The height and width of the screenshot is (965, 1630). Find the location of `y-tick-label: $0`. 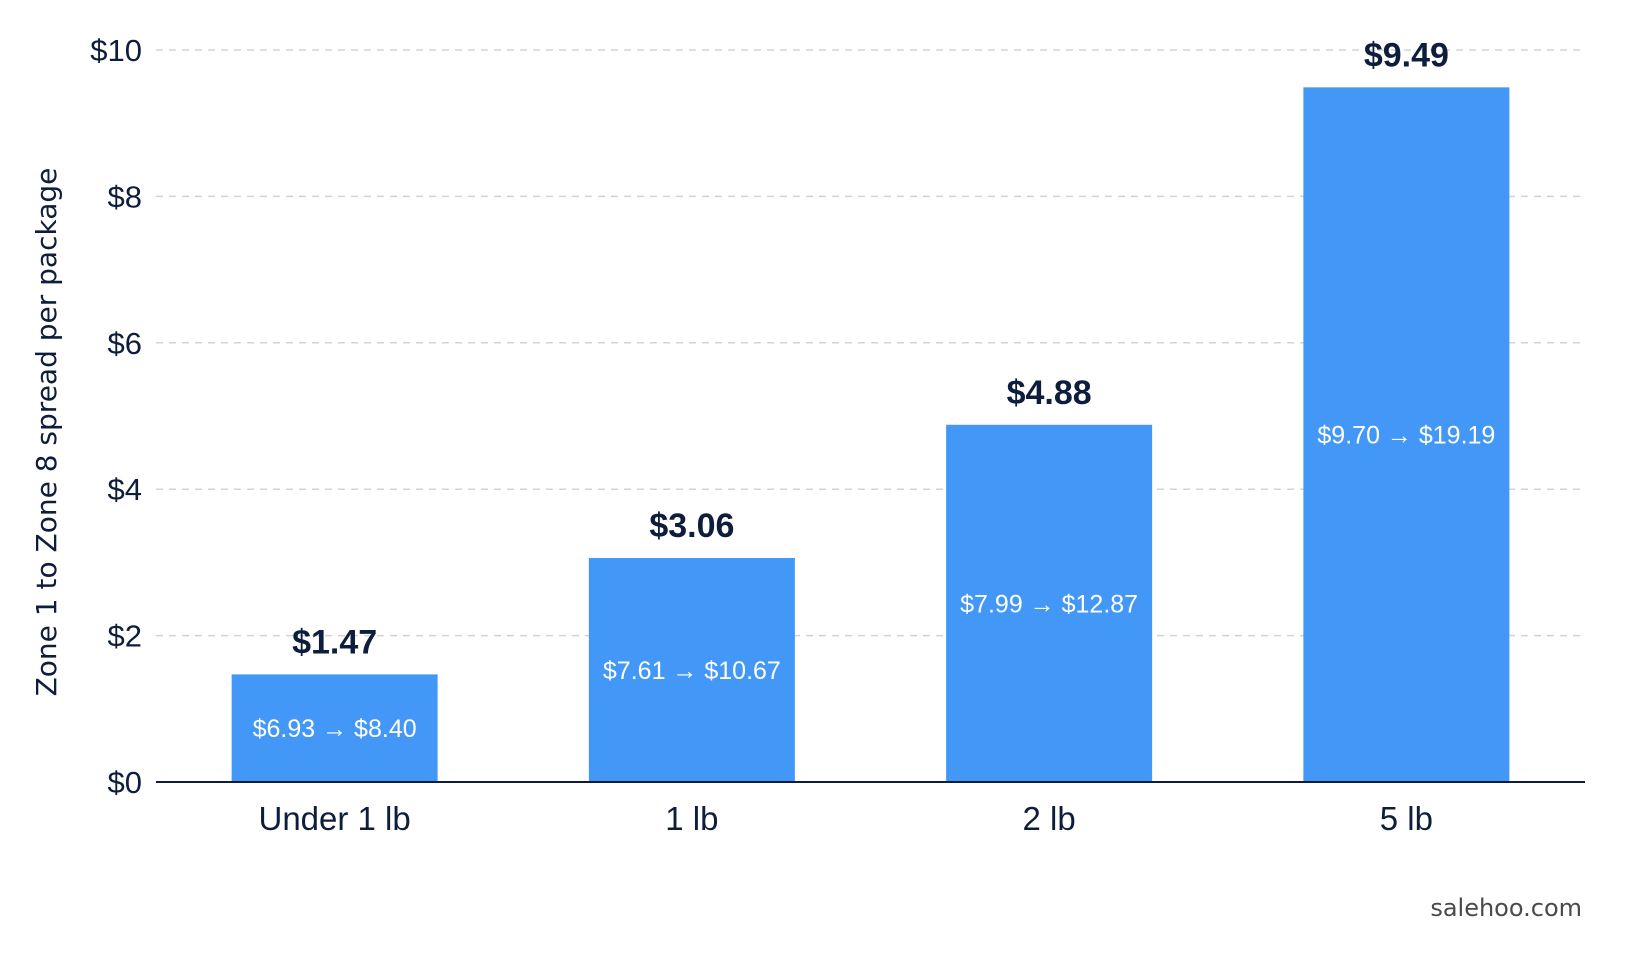

y-tick-label: $0 is located at coordinates (125, 782).